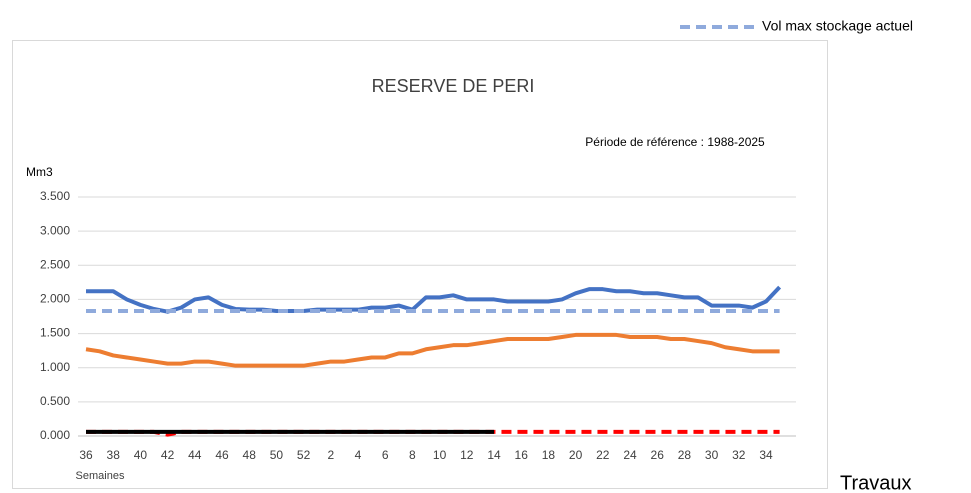  I want to click on x-tick-label: 12, so click(467, 455).